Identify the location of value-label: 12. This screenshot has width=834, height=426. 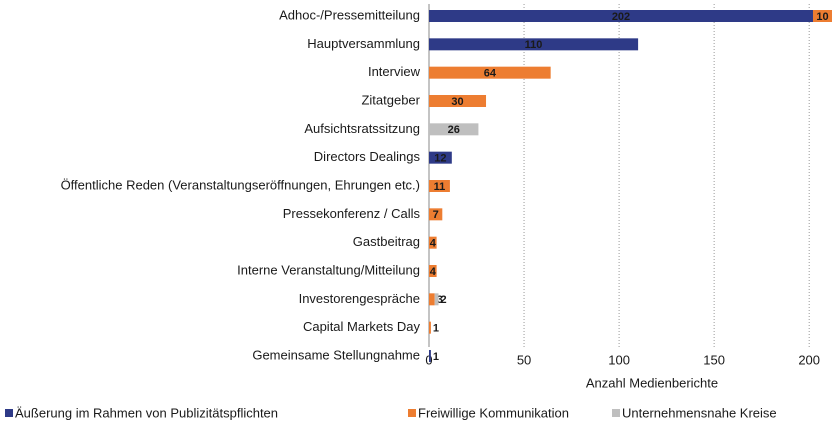
(440, 159).